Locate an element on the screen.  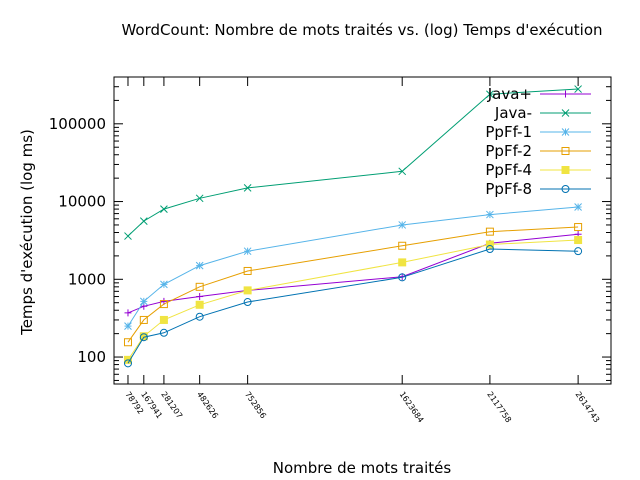
series-line is located at coordinates (353, 273).